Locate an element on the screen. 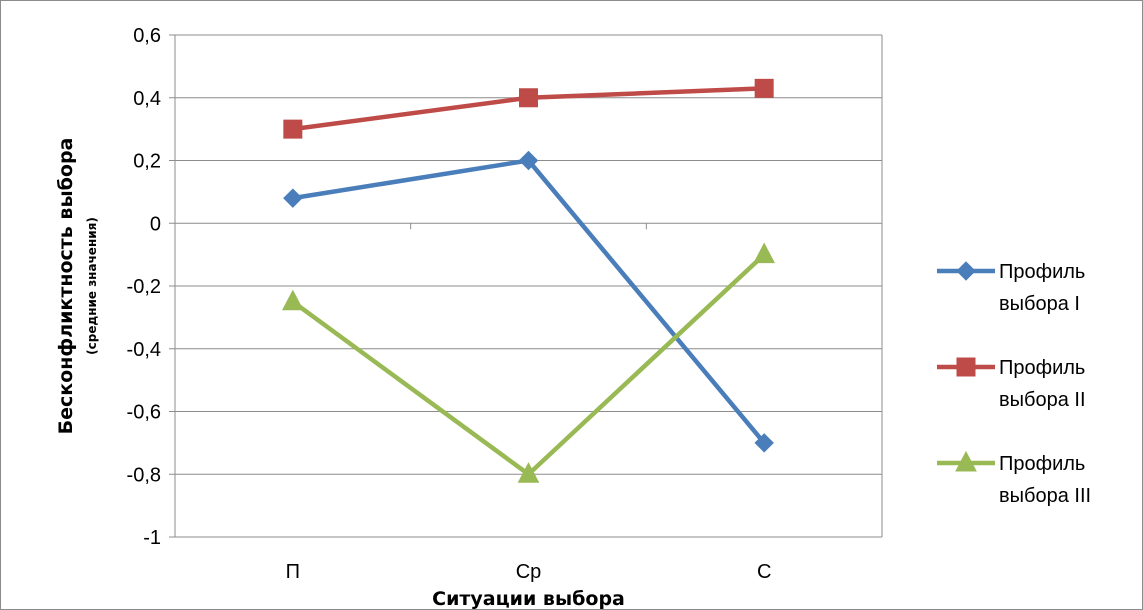  x-tick-labels: П Ср С is located at coordinates (529, 572).